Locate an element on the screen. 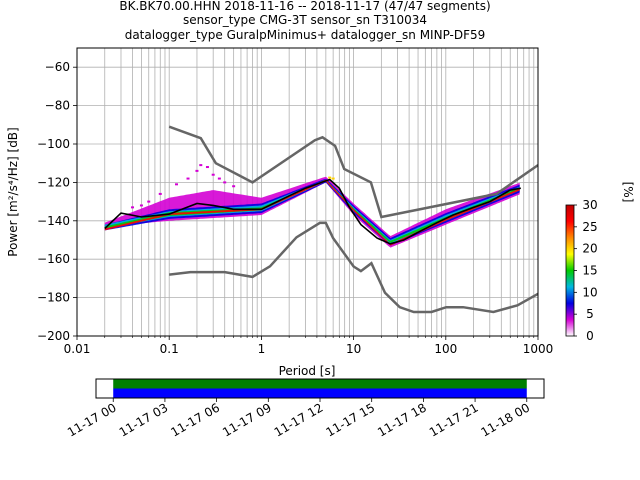  timeline-tick-label: 11-17 03 is located at coordinates (144, 419).